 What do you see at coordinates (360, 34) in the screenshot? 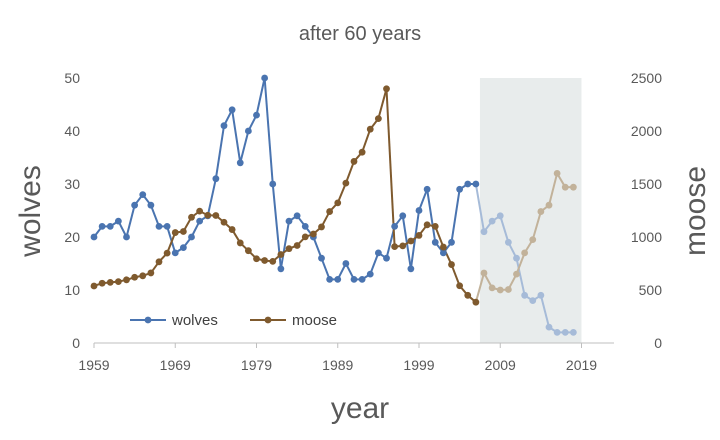
I see `chart-title: after 60 years` at bounding box center [360, 34].